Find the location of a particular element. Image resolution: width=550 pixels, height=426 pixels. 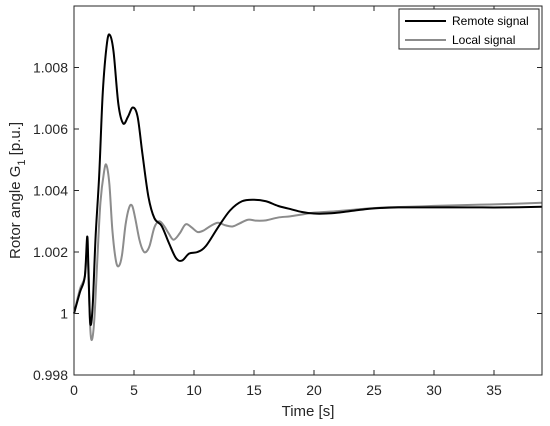

legend: Remote signal Local signal is located at coordinates (469, 29).